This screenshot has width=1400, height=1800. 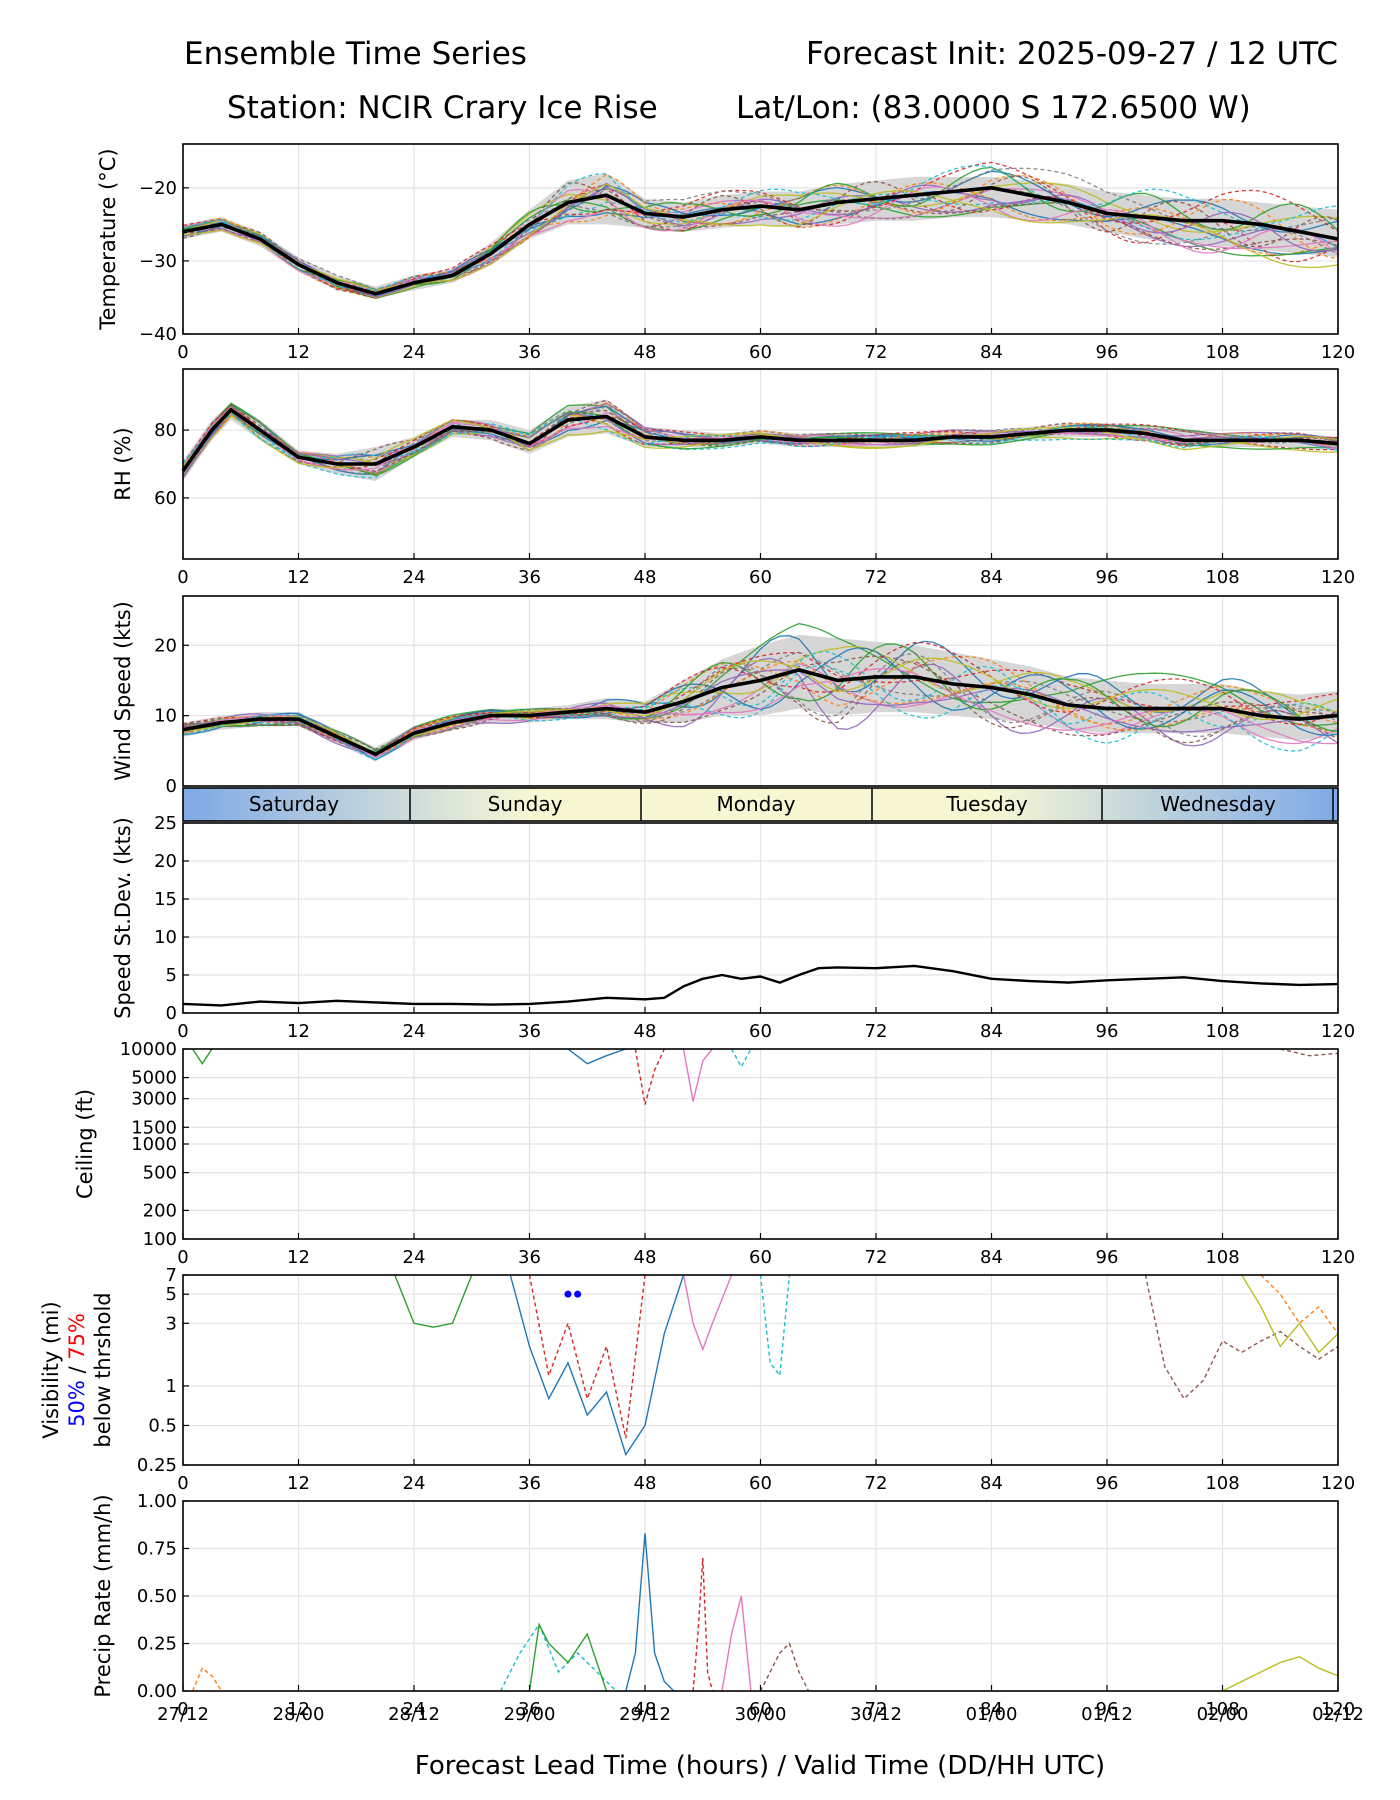 I want to click on valid-time-label: 01/00, so click(x=992, y=1714).